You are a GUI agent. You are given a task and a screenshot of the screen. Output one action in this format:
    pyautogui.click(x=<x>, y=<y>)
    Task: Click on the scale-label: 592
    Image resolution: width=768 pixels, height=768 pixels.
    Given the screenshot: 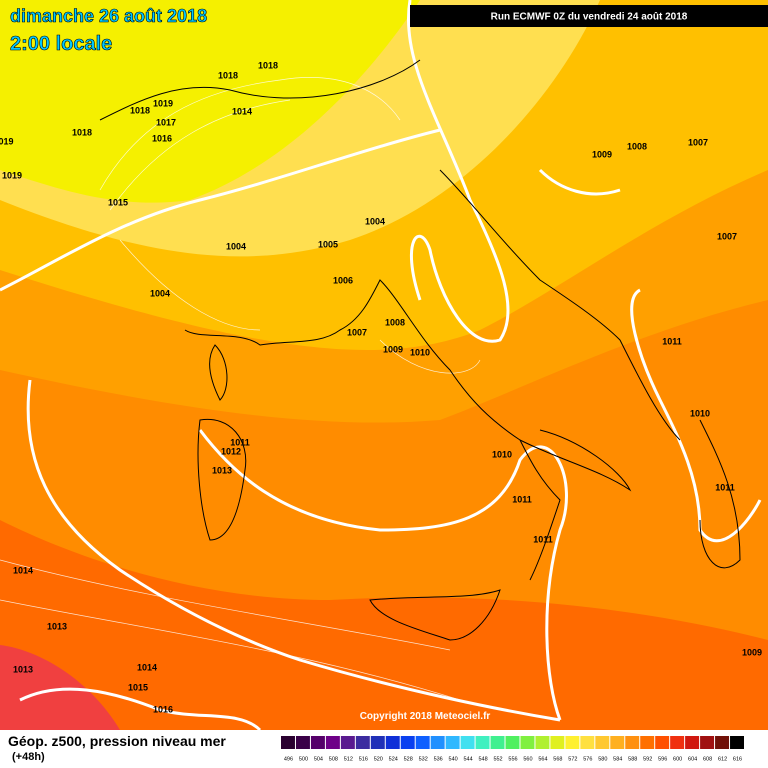 What is the action you would take?
    pyautogui.click(x=647, y=759)
    